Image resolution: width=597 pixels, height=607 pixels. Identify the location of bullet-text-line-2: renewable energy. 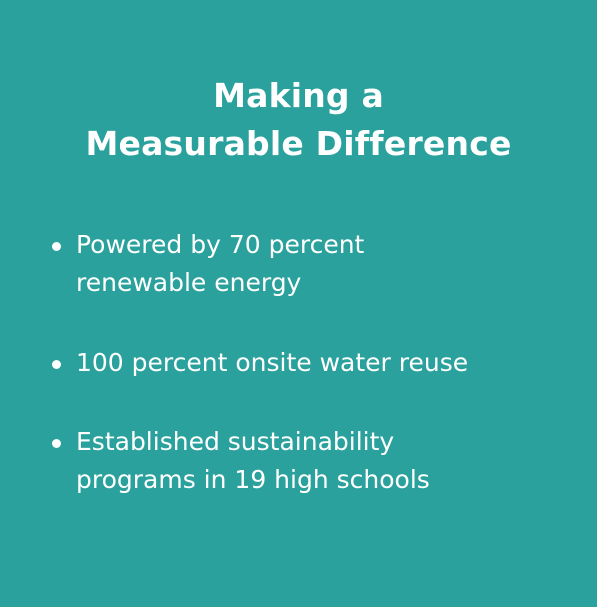
(189, 282).